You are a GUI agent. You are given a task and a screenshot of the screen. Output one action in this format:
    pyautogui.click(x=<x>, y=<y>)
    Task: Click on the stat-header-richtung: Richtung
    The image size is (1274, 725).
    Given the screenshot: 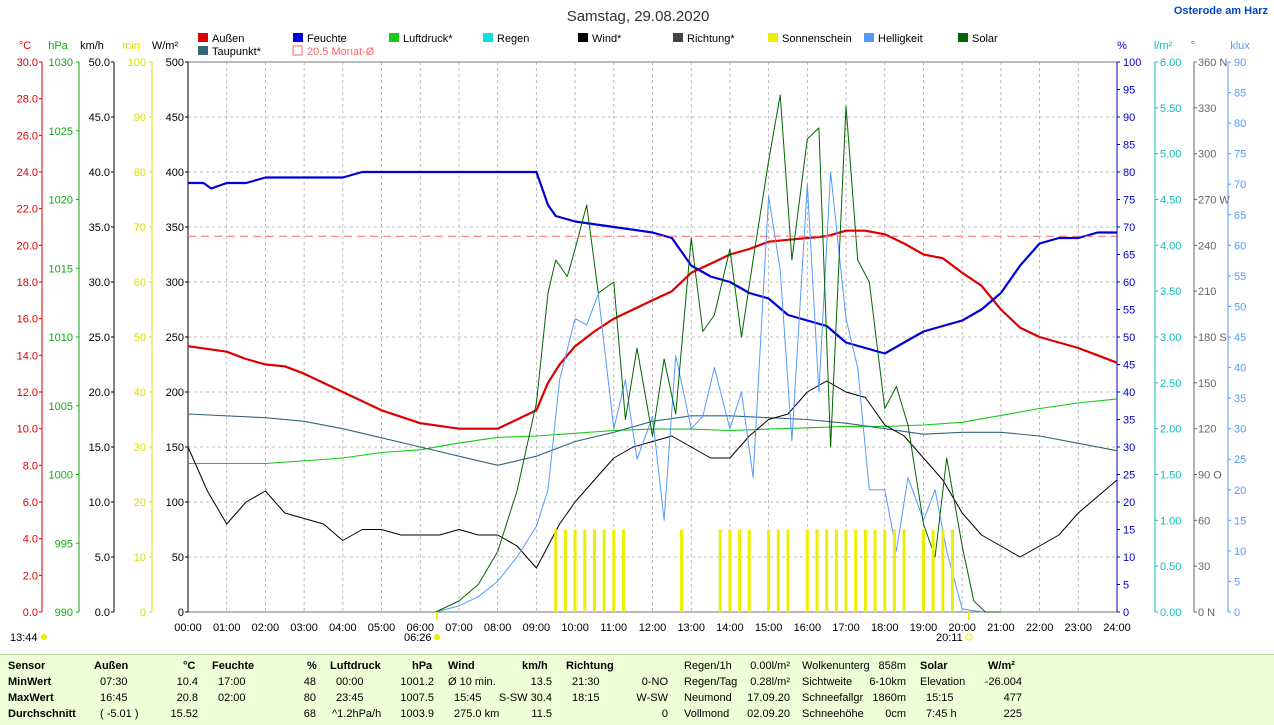 What is the action you would take?
    pyautogui.click(x=590, y=666)
    